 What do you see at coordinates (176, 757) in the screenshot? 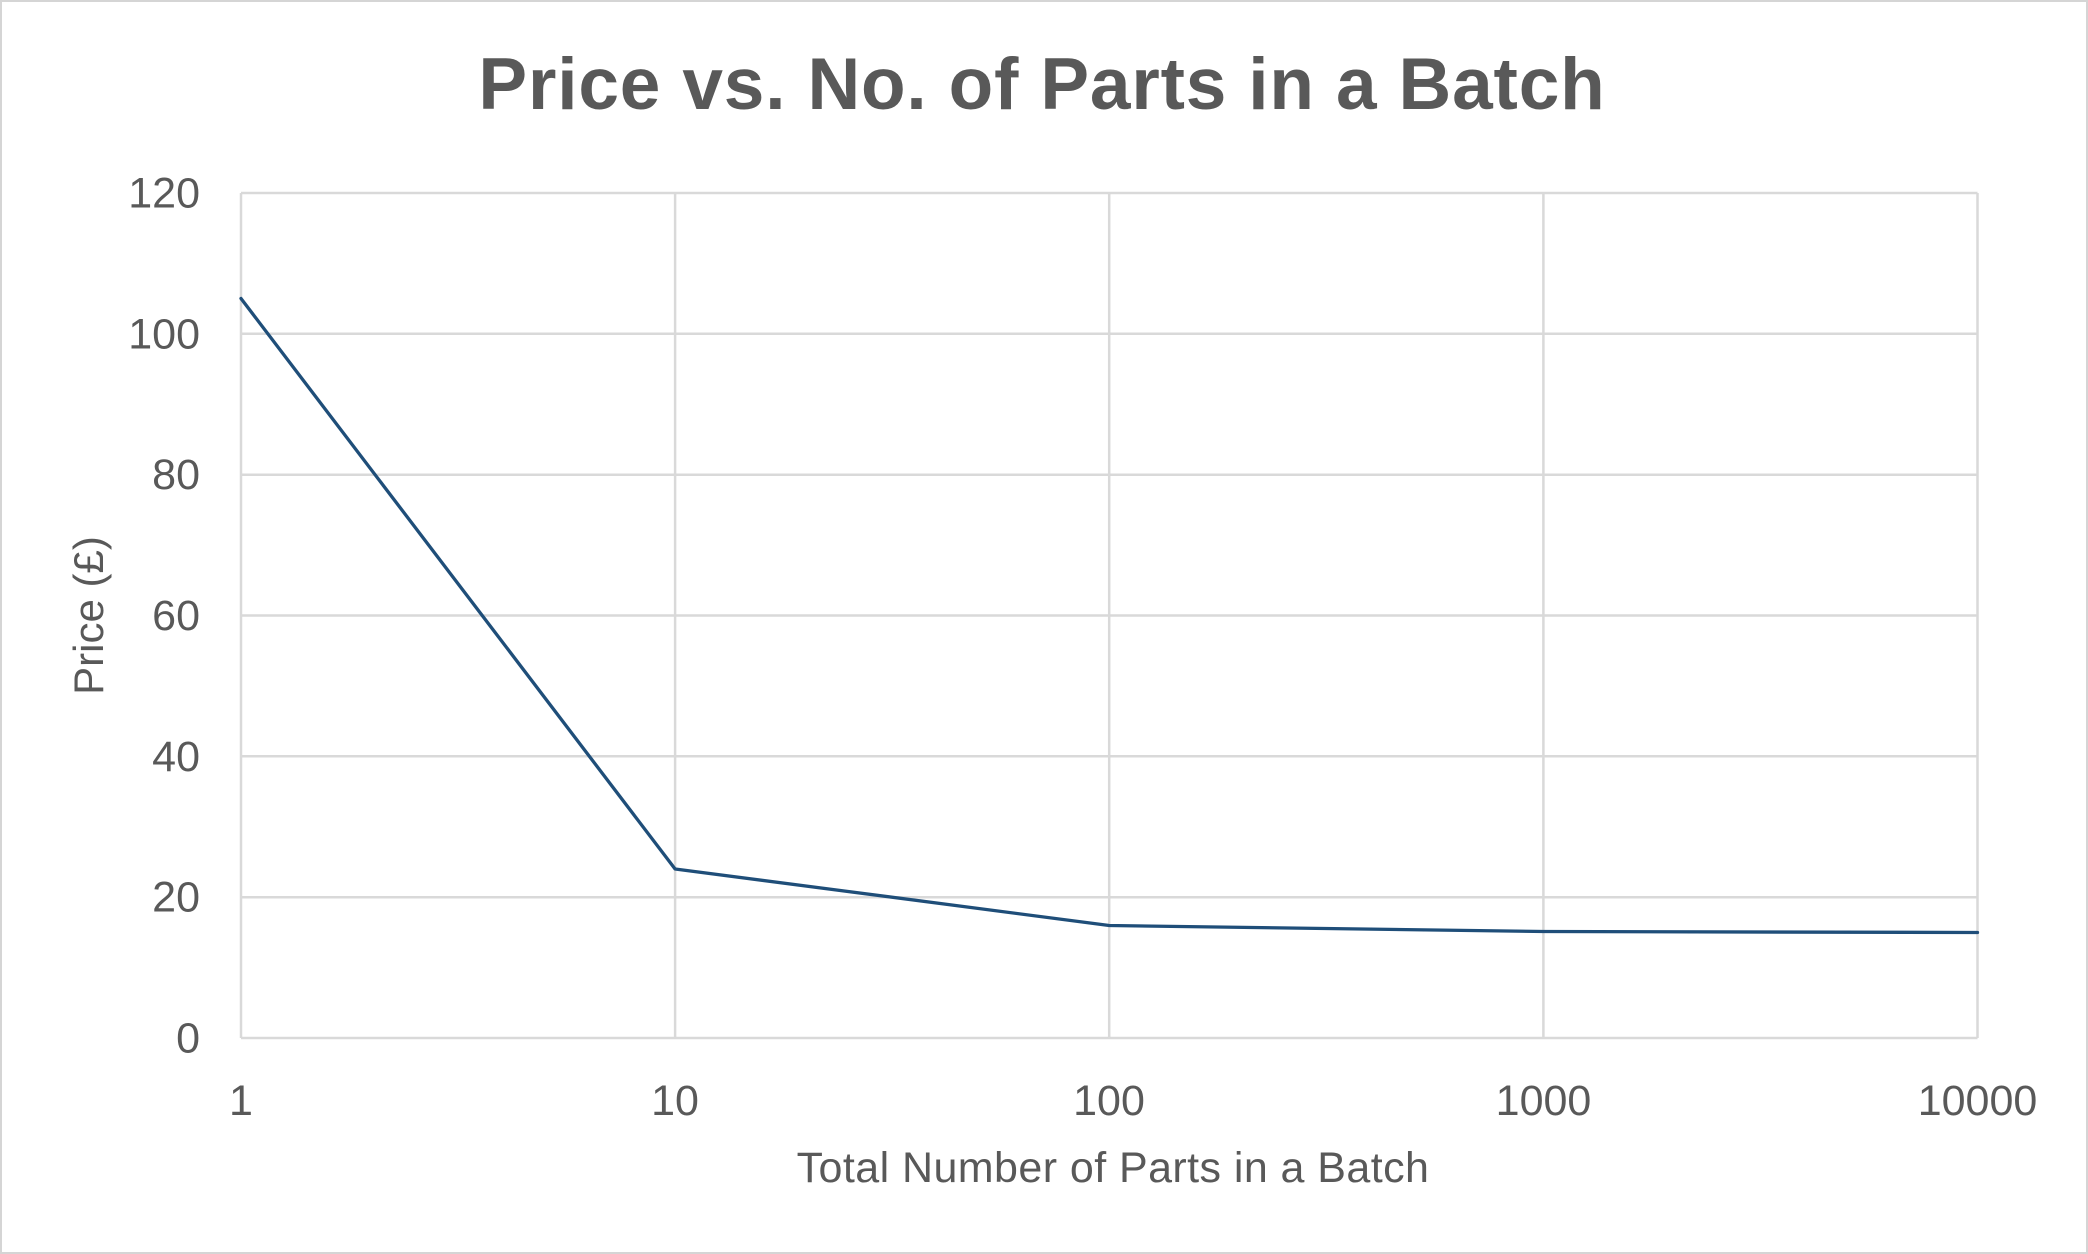
I see `svg-text: 40` at bounding box center [176, 757].